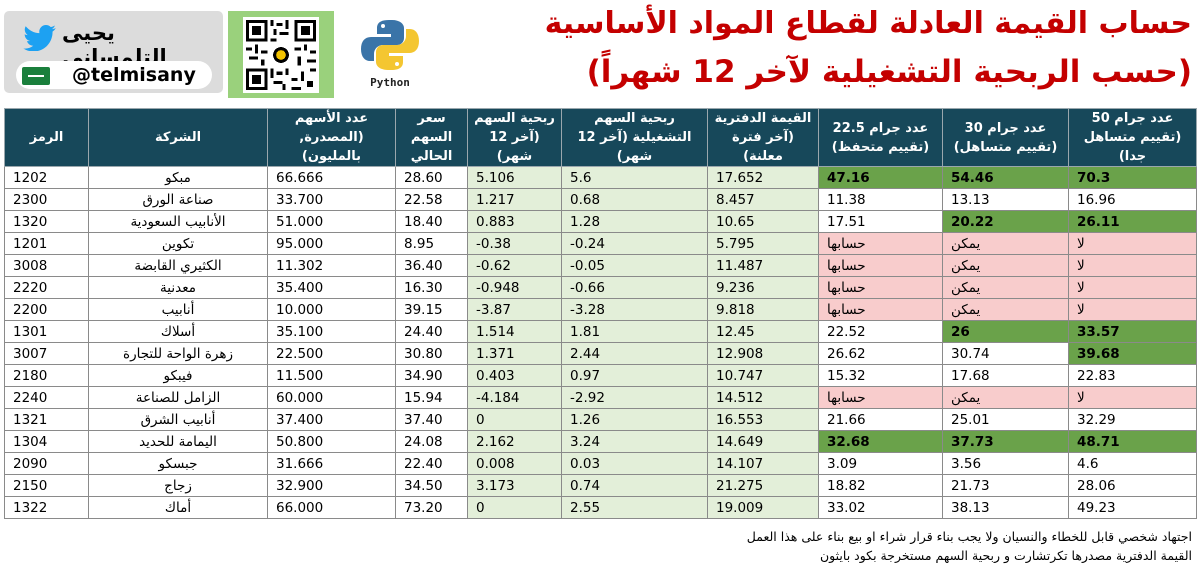 This screenshot has width=1200, height=582. Describe the element at coordinates (46, 397) in the screenshot. I see `cell-symbol: 2240` at that location.